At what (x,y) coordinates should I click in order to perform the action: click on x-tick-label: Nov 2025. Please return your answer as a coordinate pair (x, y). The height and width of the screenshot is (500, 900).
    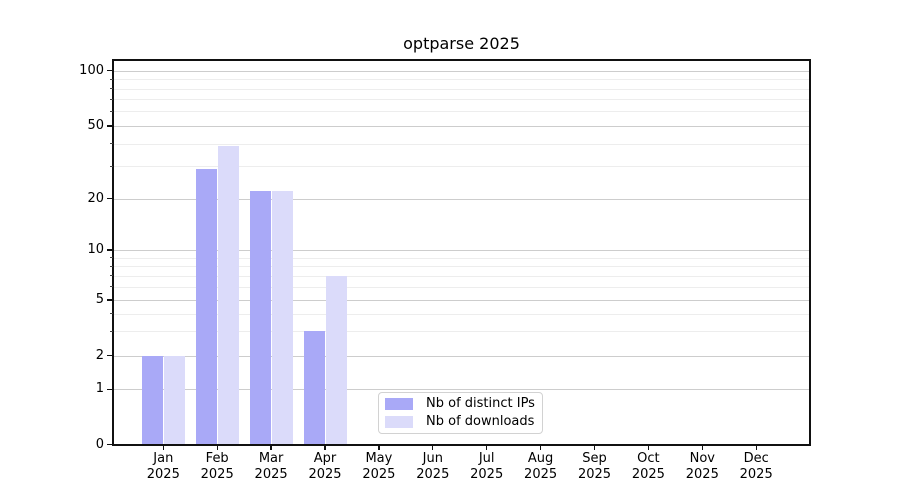
    Looking at the image, I should click on (702, 467).